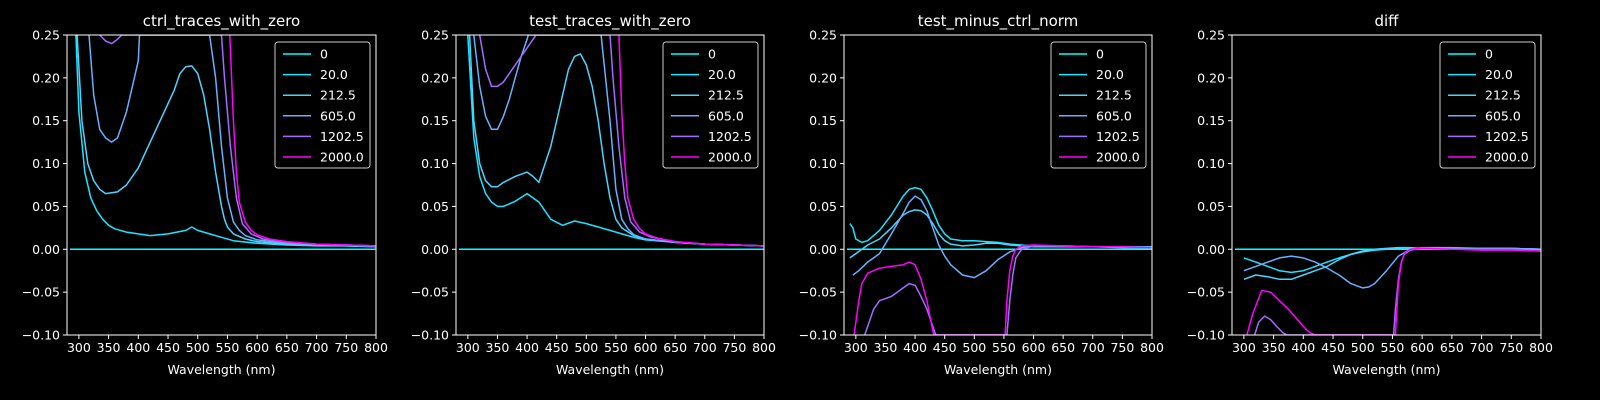 The image size is (1600, 400). Describe the element at coordinates (221, 21) in the screenshot. I see `panel-title: ctrl_traces_with_zero` at that location.